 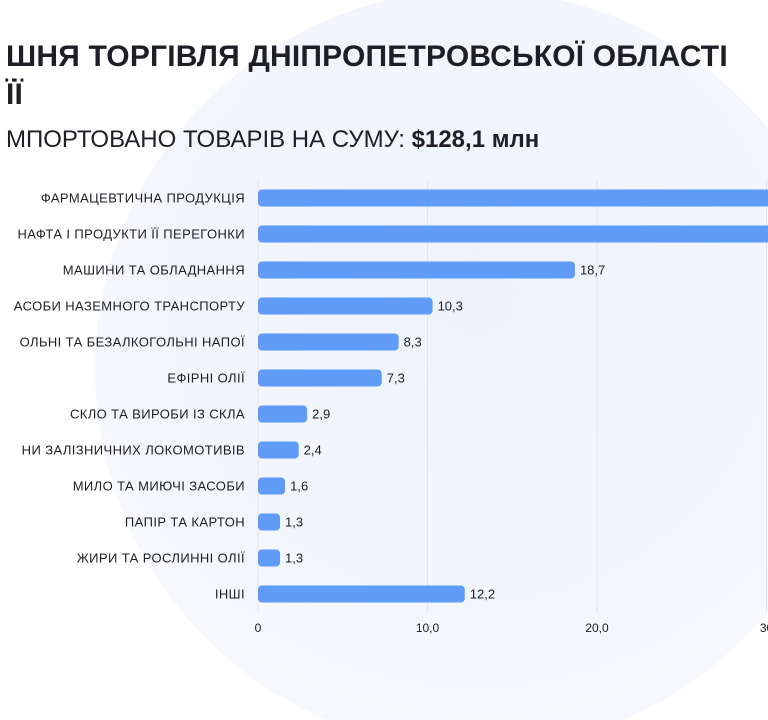 What do you see at coordinates (133, 450) in the screenshot?
I see `category-label: НИ ЗАЛІЗНИЧНИХ ЛОКОМОТИВІВ` at bounding box center [133, 450].